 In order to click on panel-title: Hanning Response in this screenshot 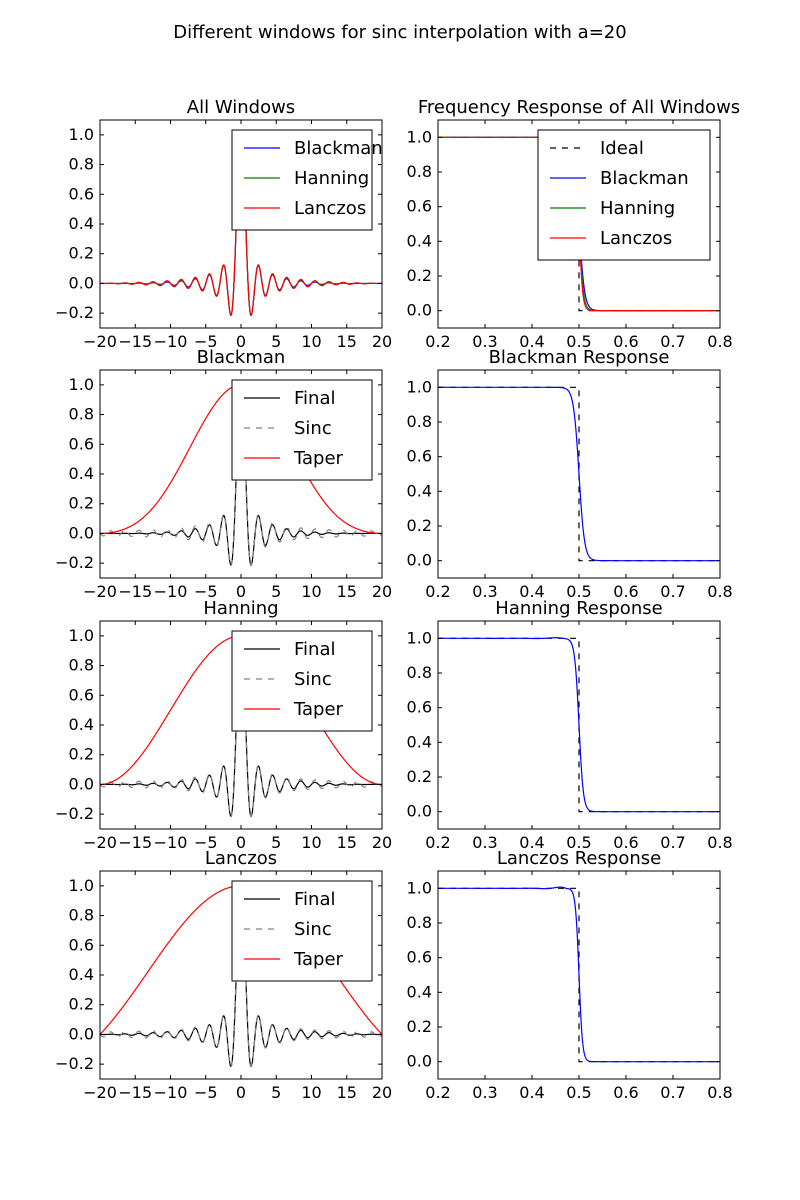, I will do `click(578, 608)`.